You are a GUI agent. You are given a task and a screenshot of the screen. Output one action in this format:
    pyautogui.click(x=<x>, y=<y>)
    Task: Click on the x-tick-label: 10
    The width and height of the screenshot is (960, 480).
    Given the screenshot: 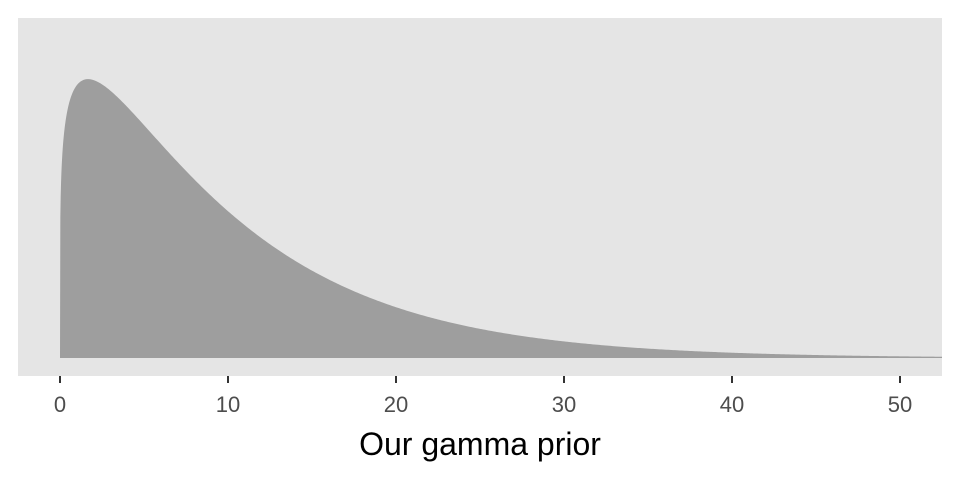 What is the action you would take?
    pyautogui.click(x=228, y=404)
    